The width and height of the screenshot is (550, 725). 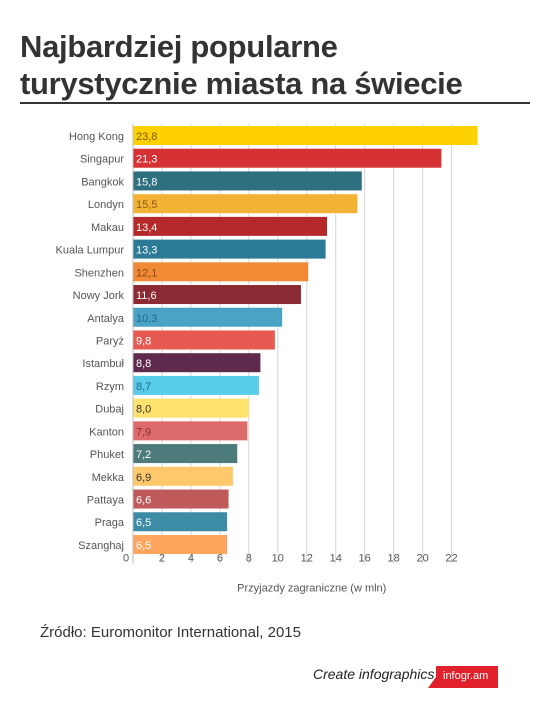 What do you see at coordinates (146, 273) in the screenshot?
I see `data-label: 12,1` at bounding box center [146, 273].